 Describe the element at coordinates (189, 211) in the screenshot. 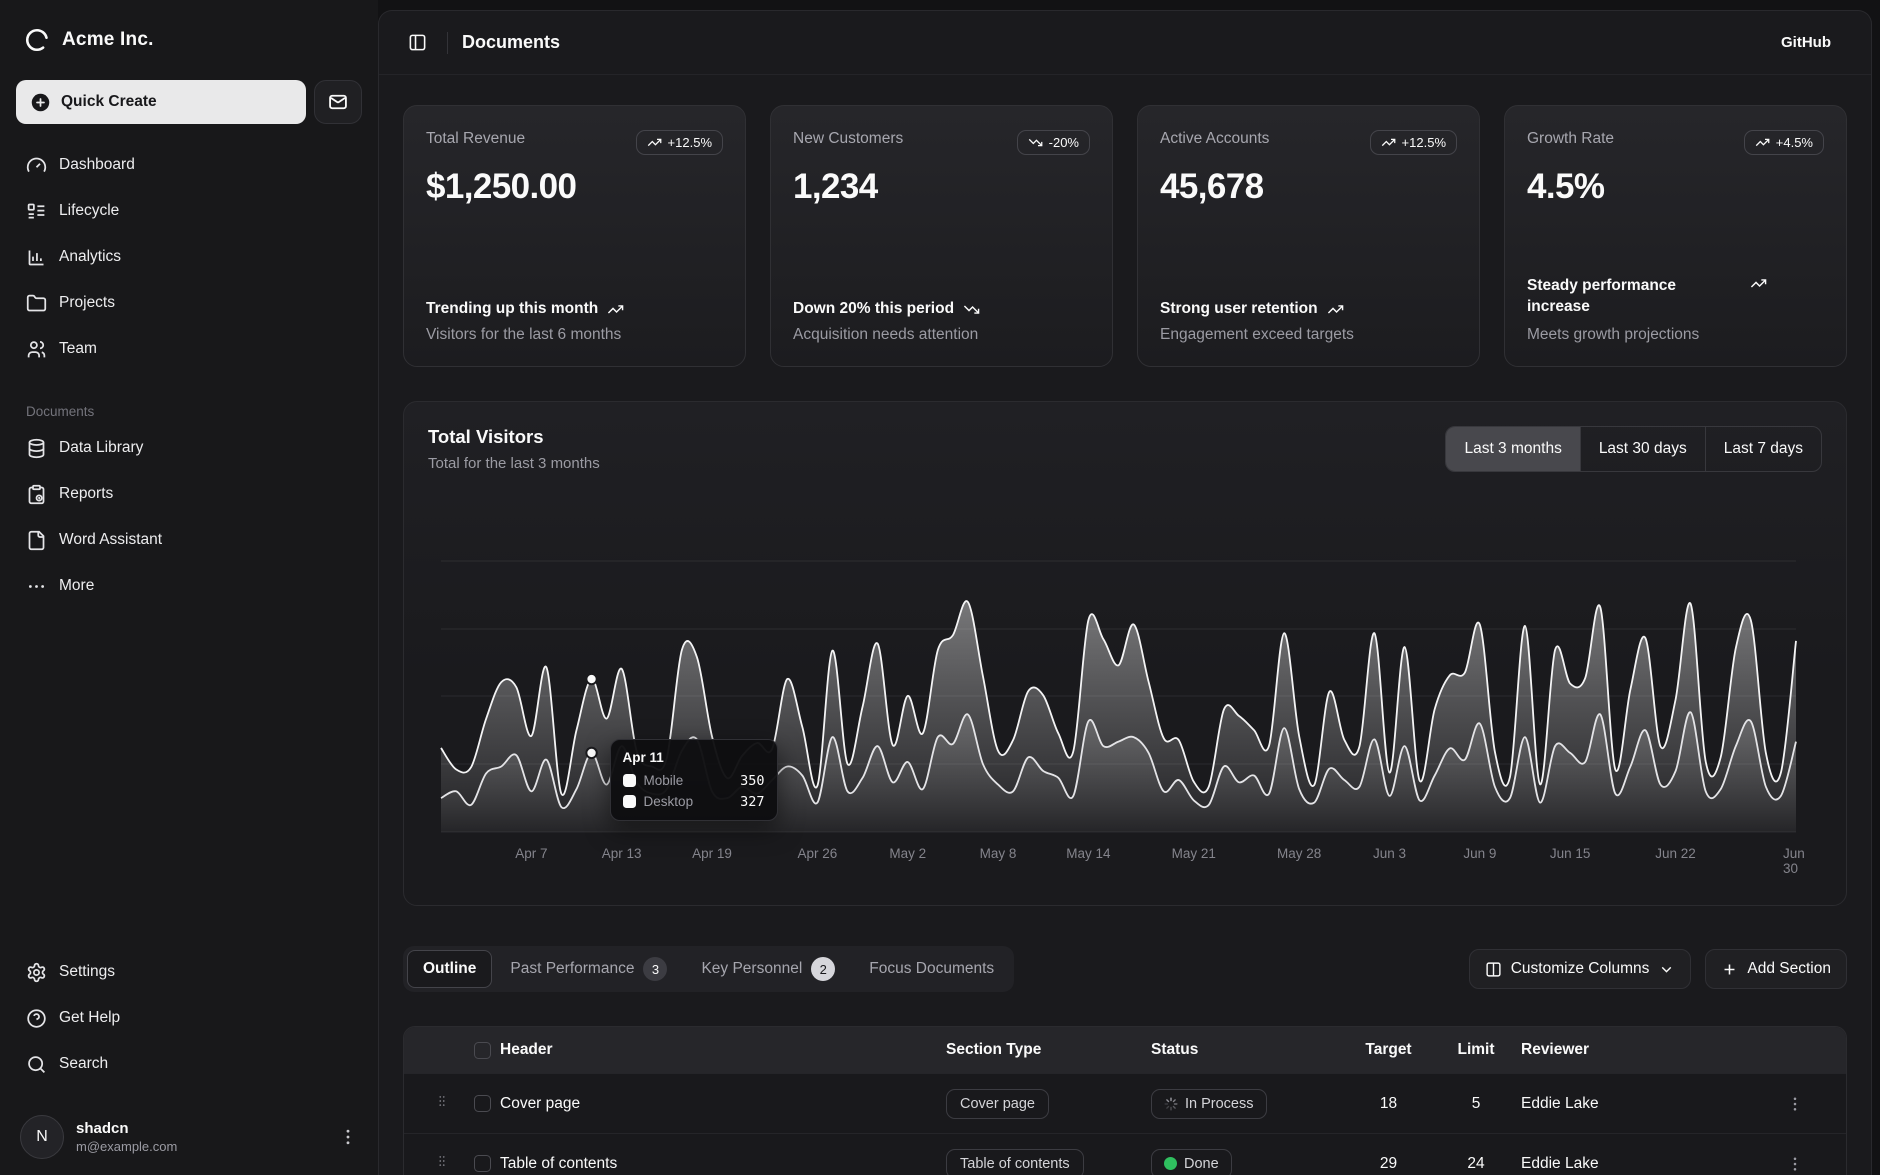

I see `sidebar-item-lifecycle: Lifecycle` at that location.